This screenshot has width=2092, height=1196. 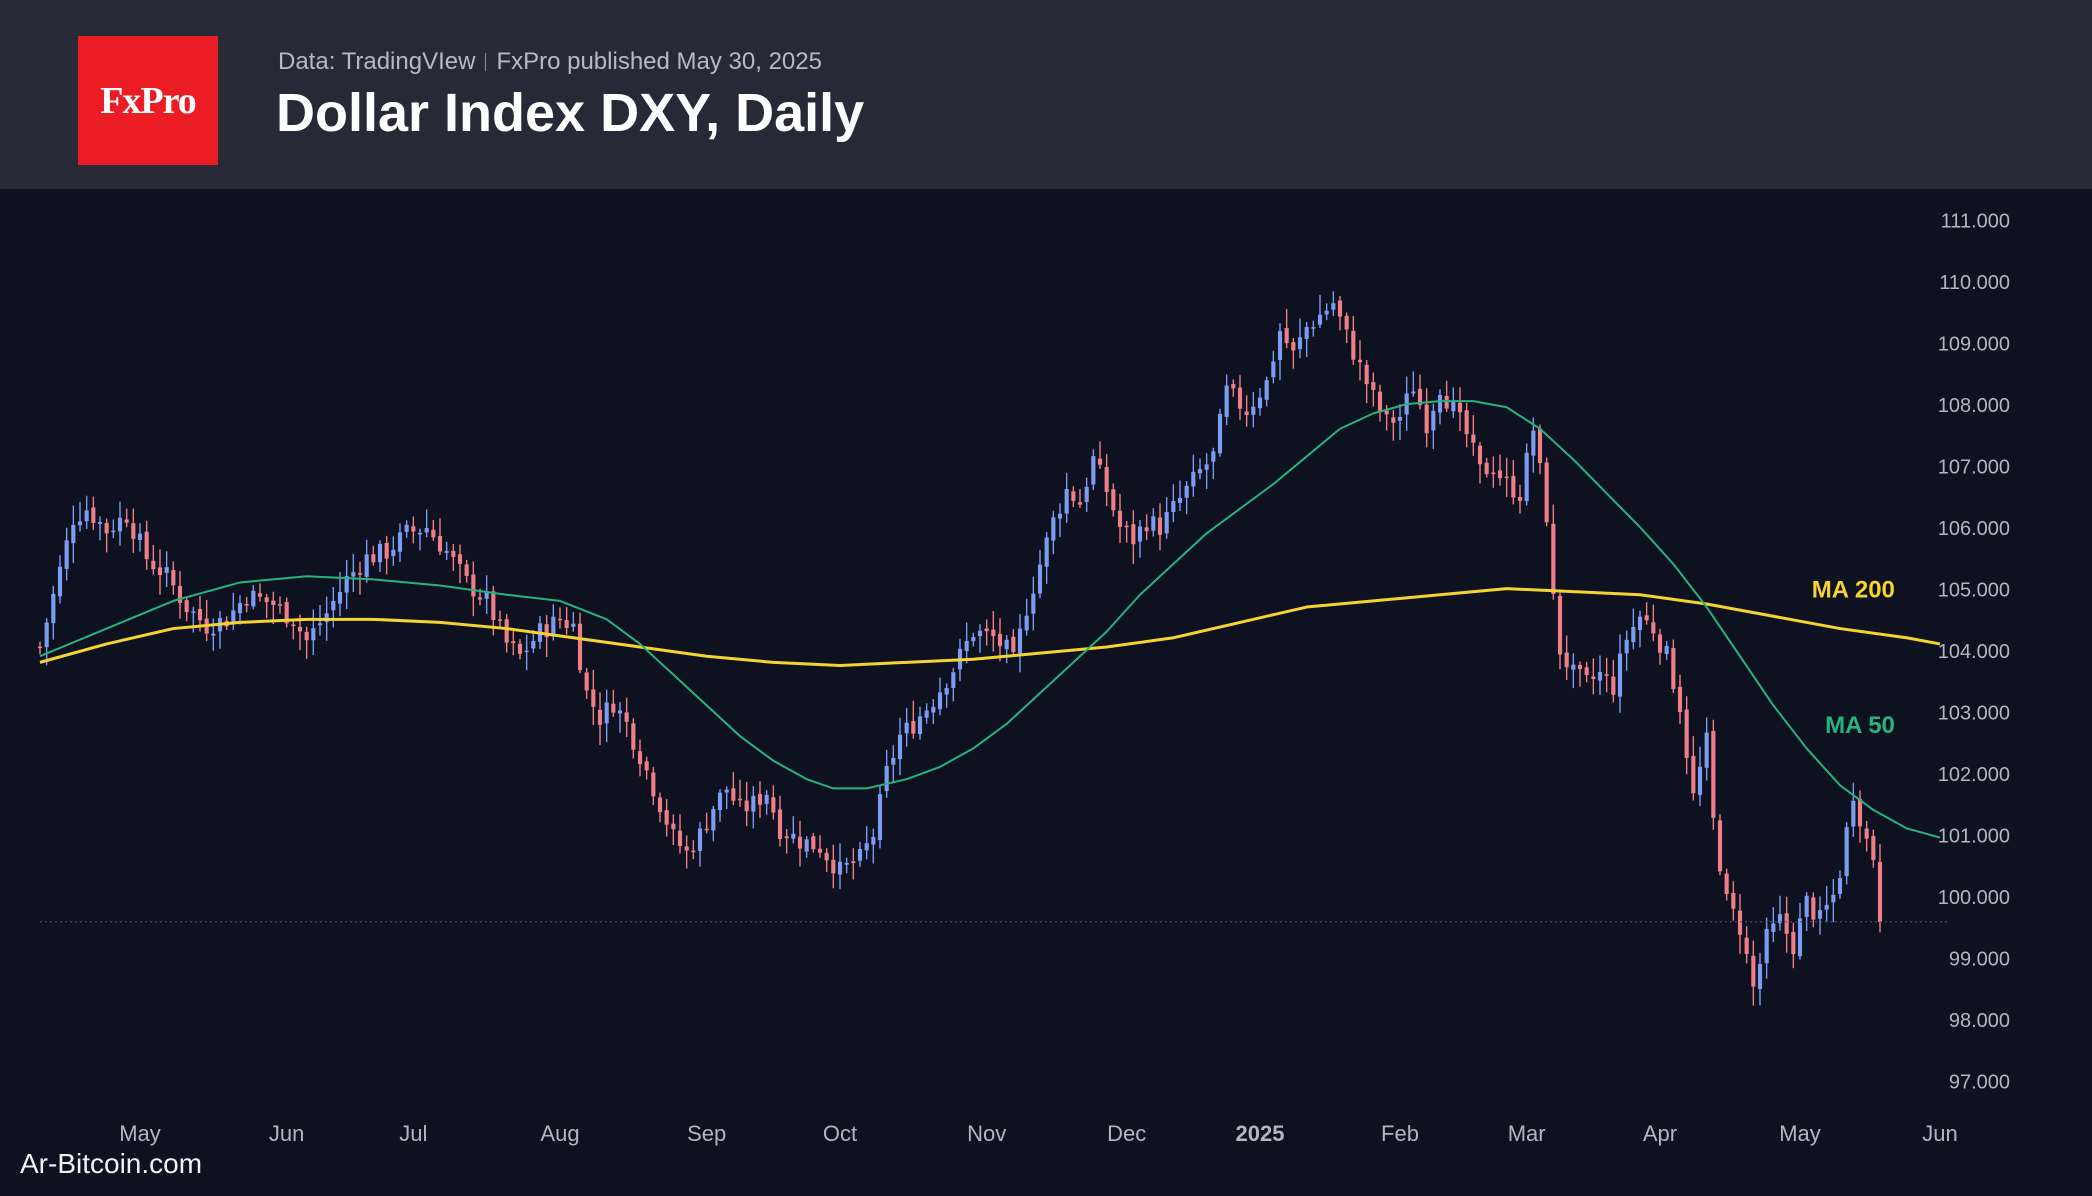 What do you see at coordinates (1974, 652) in the screenshot?
I see `y-tick-label: 104.000` at bounding box center [1974, 652].